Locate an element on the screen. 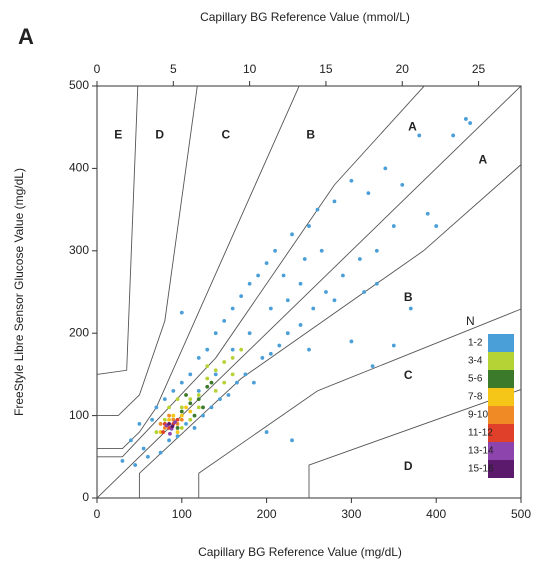  y-tick-label: 300 is located at coordinates (79, 250).